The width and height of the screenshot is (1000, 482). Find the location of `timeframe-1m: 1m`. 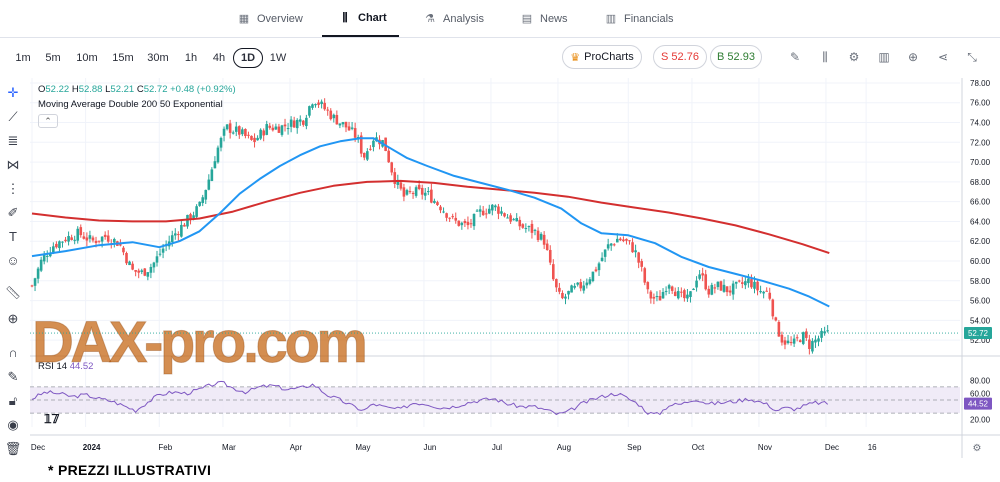

timeframe-1m: 1m is located at coordinates (23, 58).